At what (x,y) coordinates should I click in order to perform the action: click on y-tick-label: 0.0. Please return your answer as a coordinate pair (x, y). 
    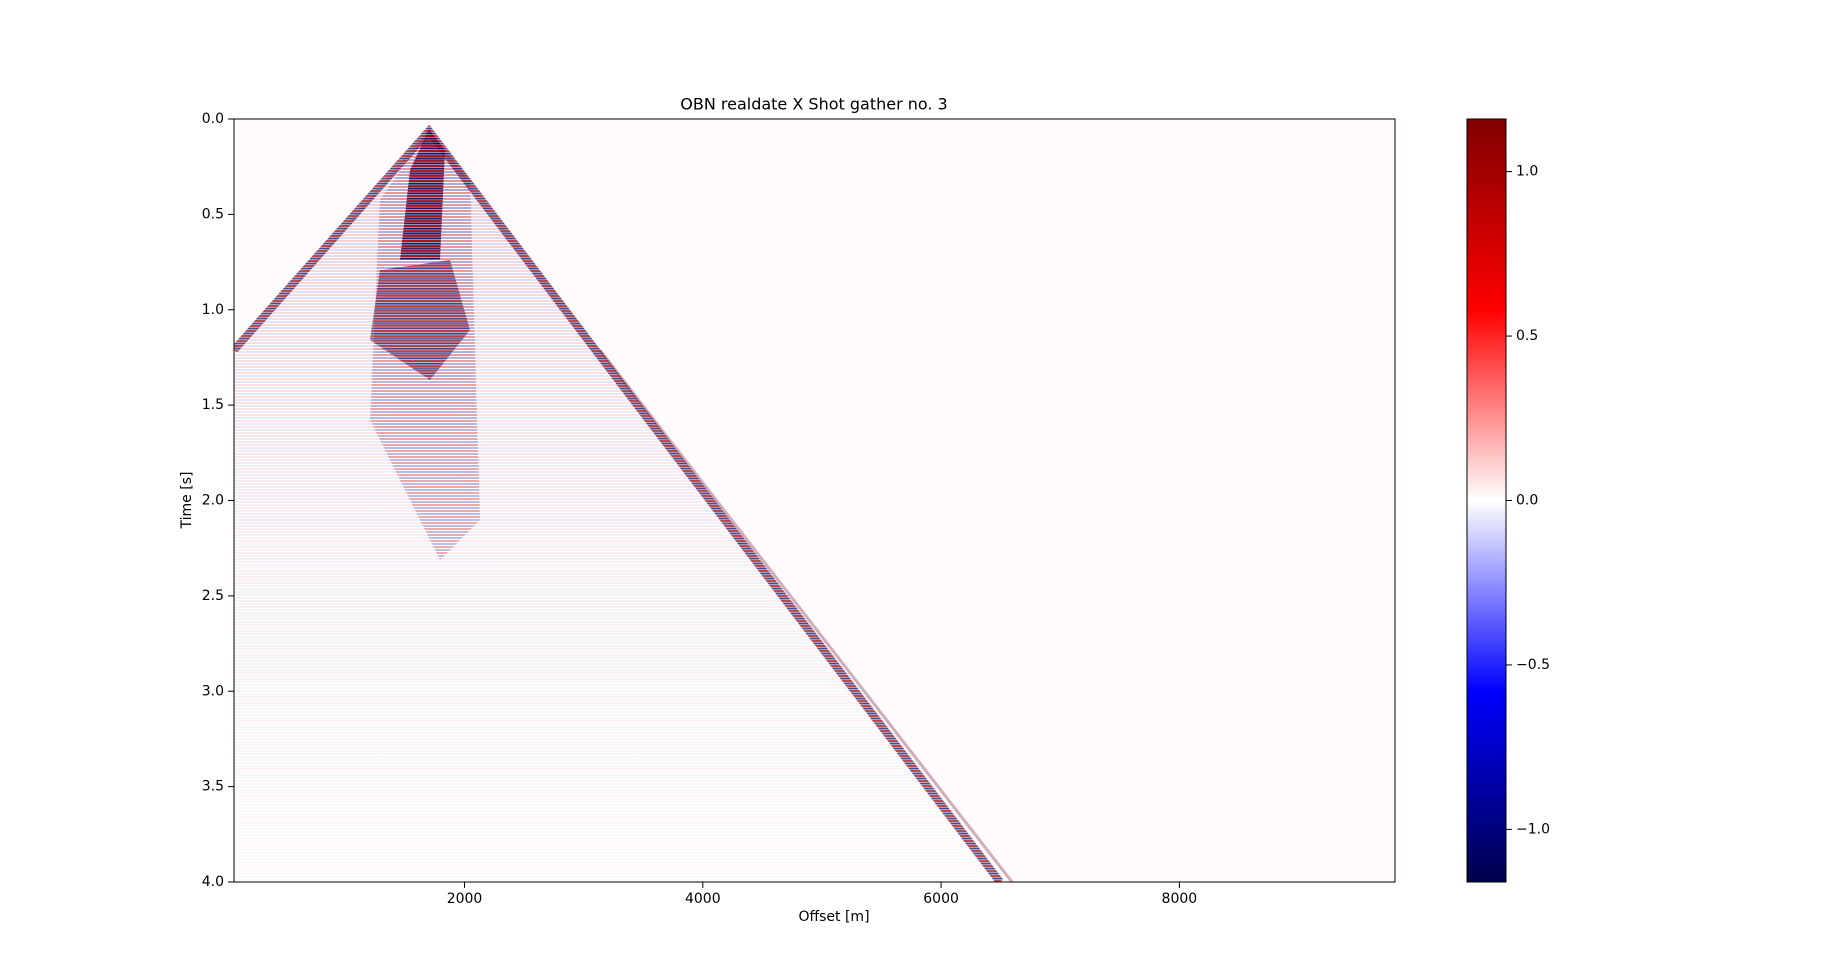
    Looking at the image, I should click on (213, 119).